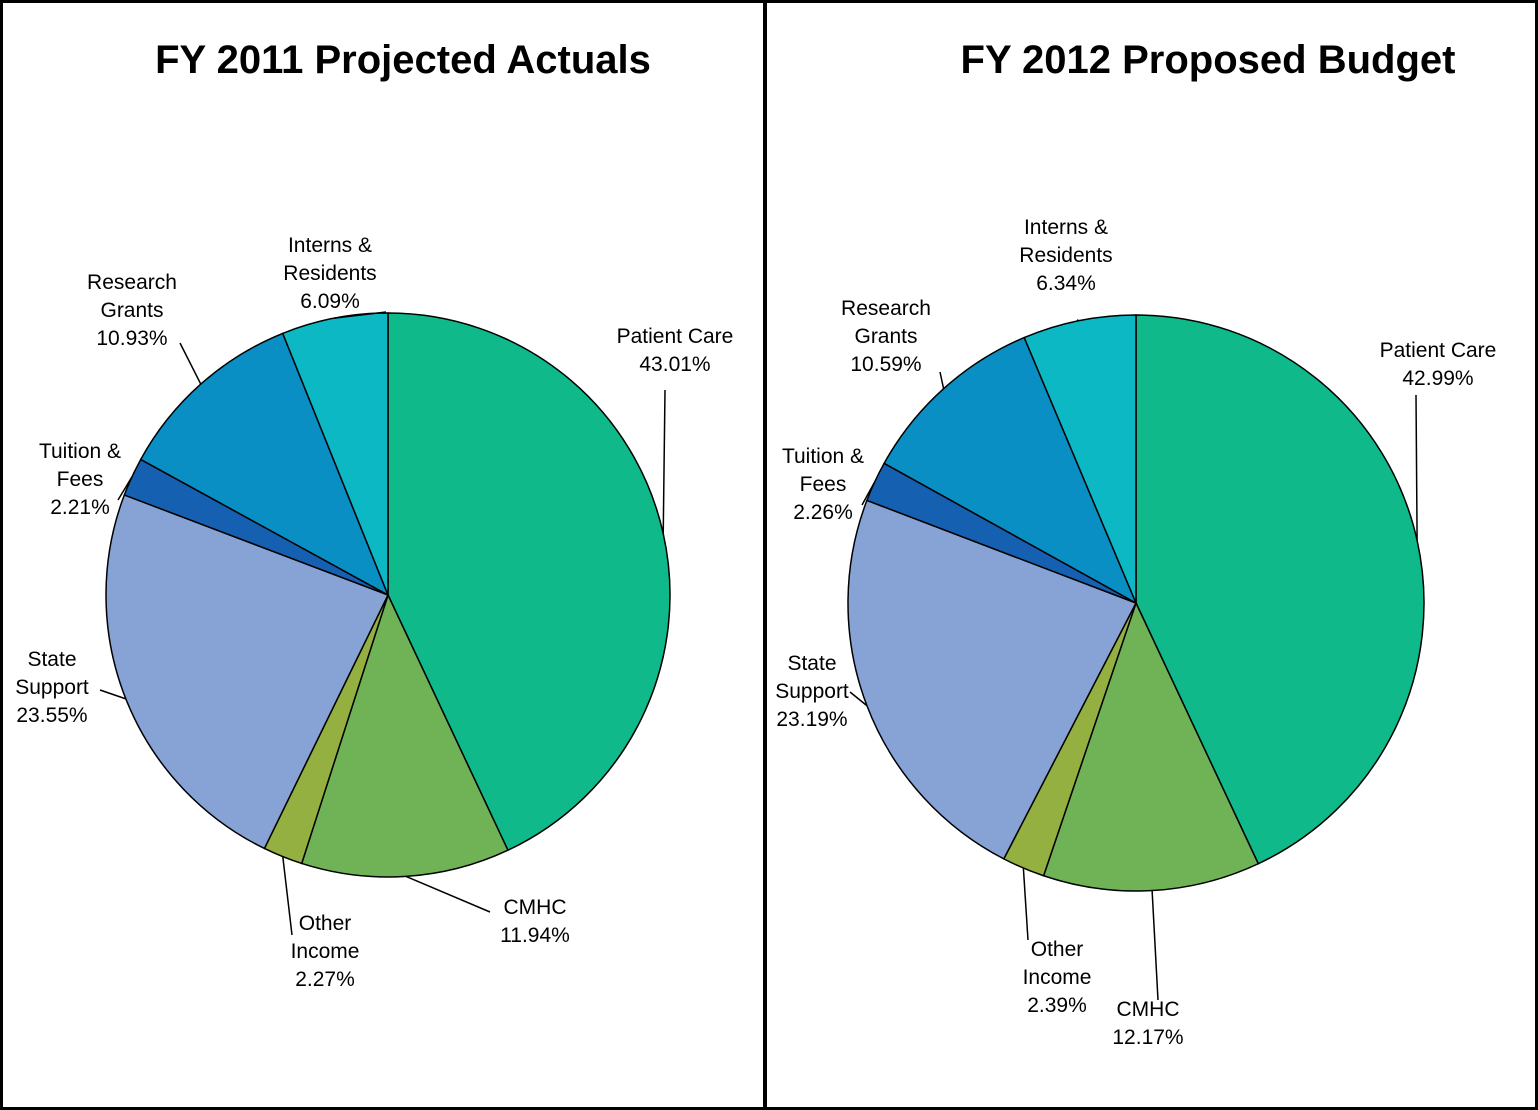  Describe the element at coordinates (403, 60) in the screenshot. I see `chart-title: FY 2011 Projected Actuals` at that location.